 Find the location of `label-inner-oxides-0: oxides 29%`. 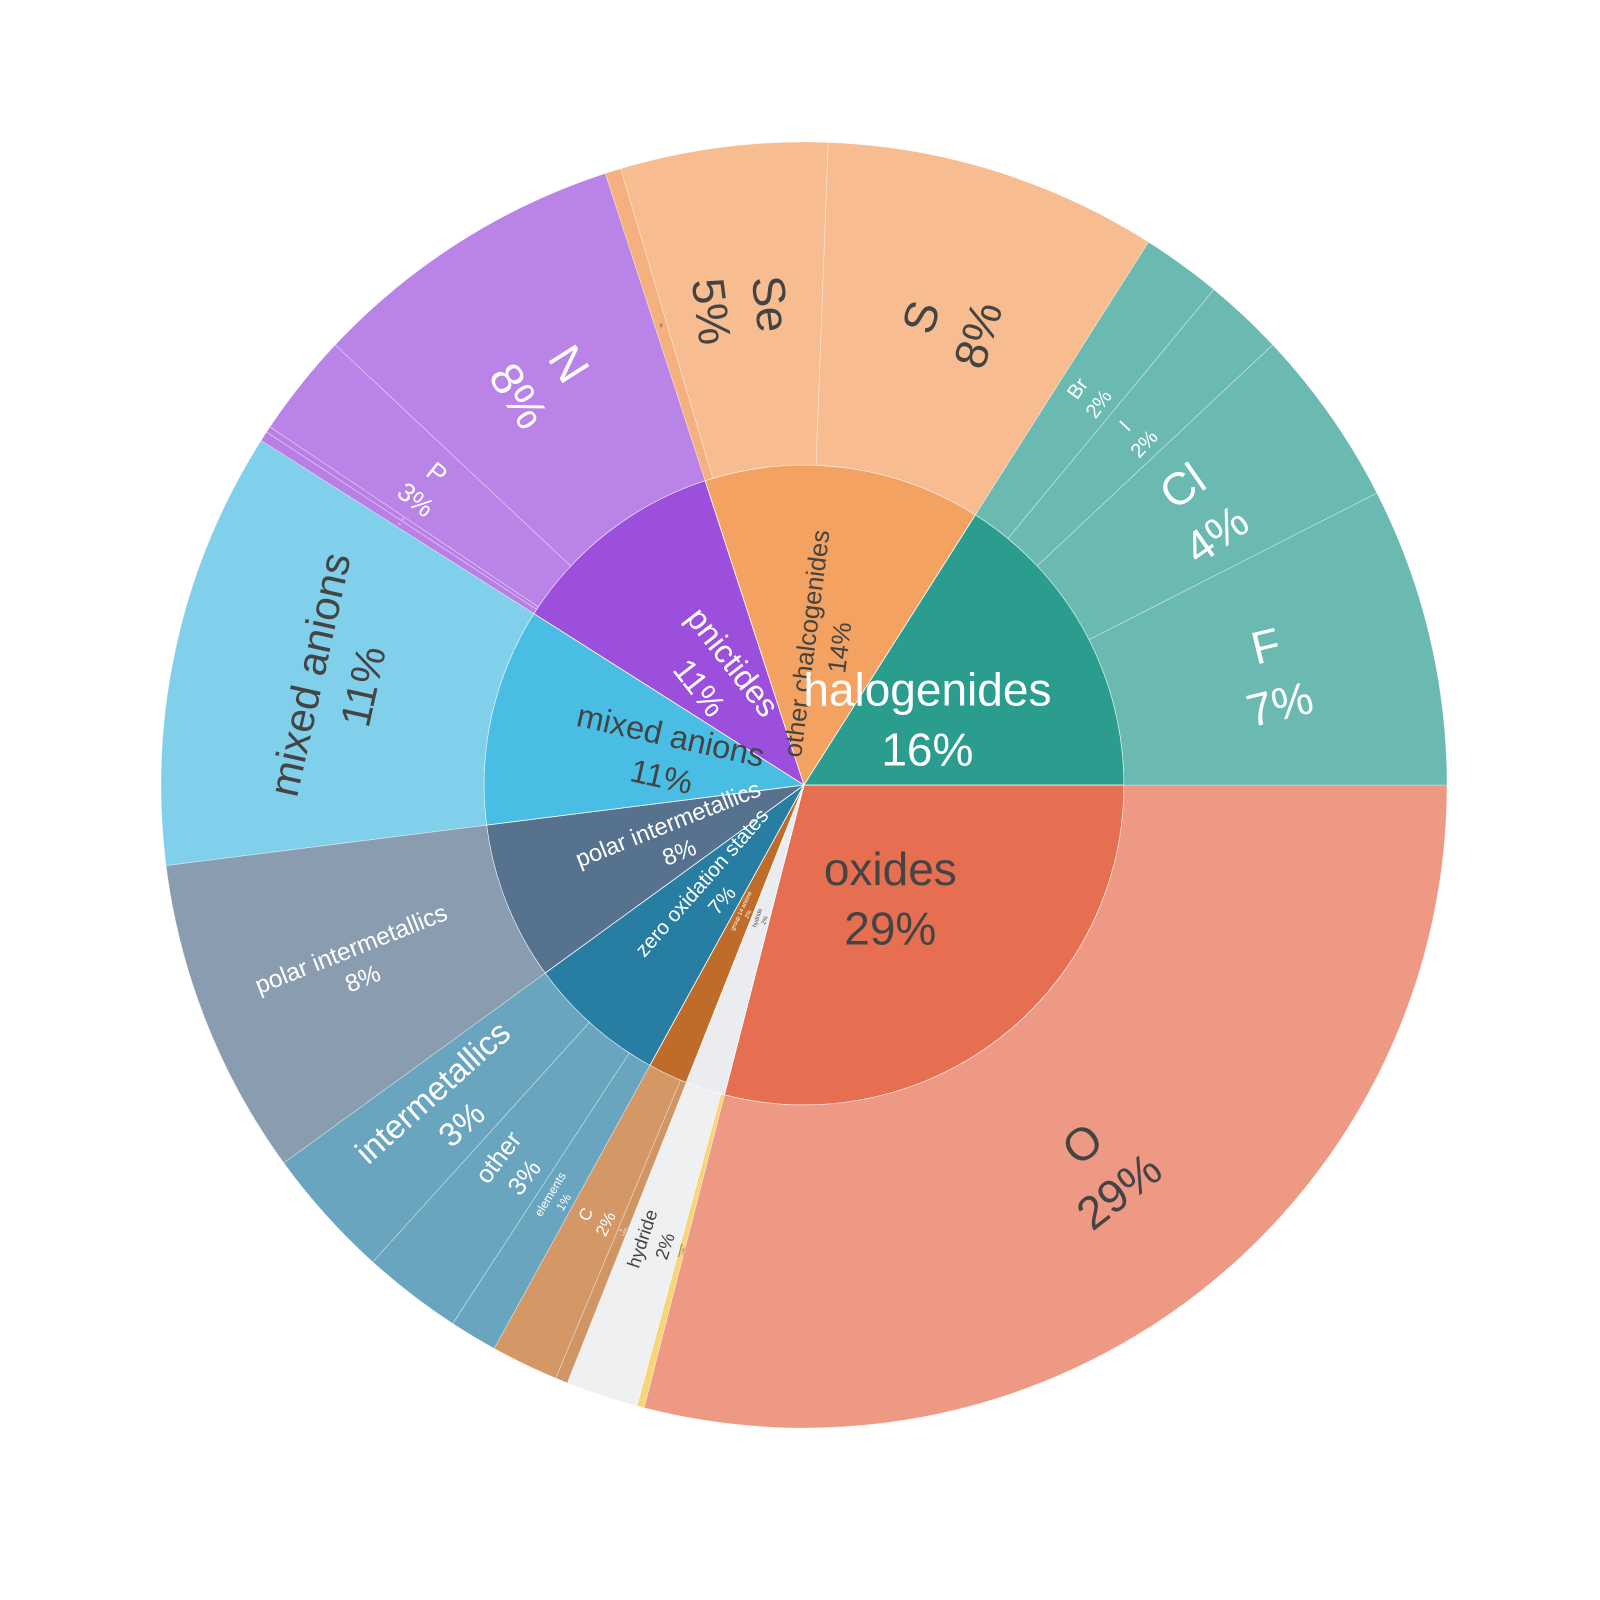

label-inner-oxides-0: oxides 29% is located at coordinates (890, 899).